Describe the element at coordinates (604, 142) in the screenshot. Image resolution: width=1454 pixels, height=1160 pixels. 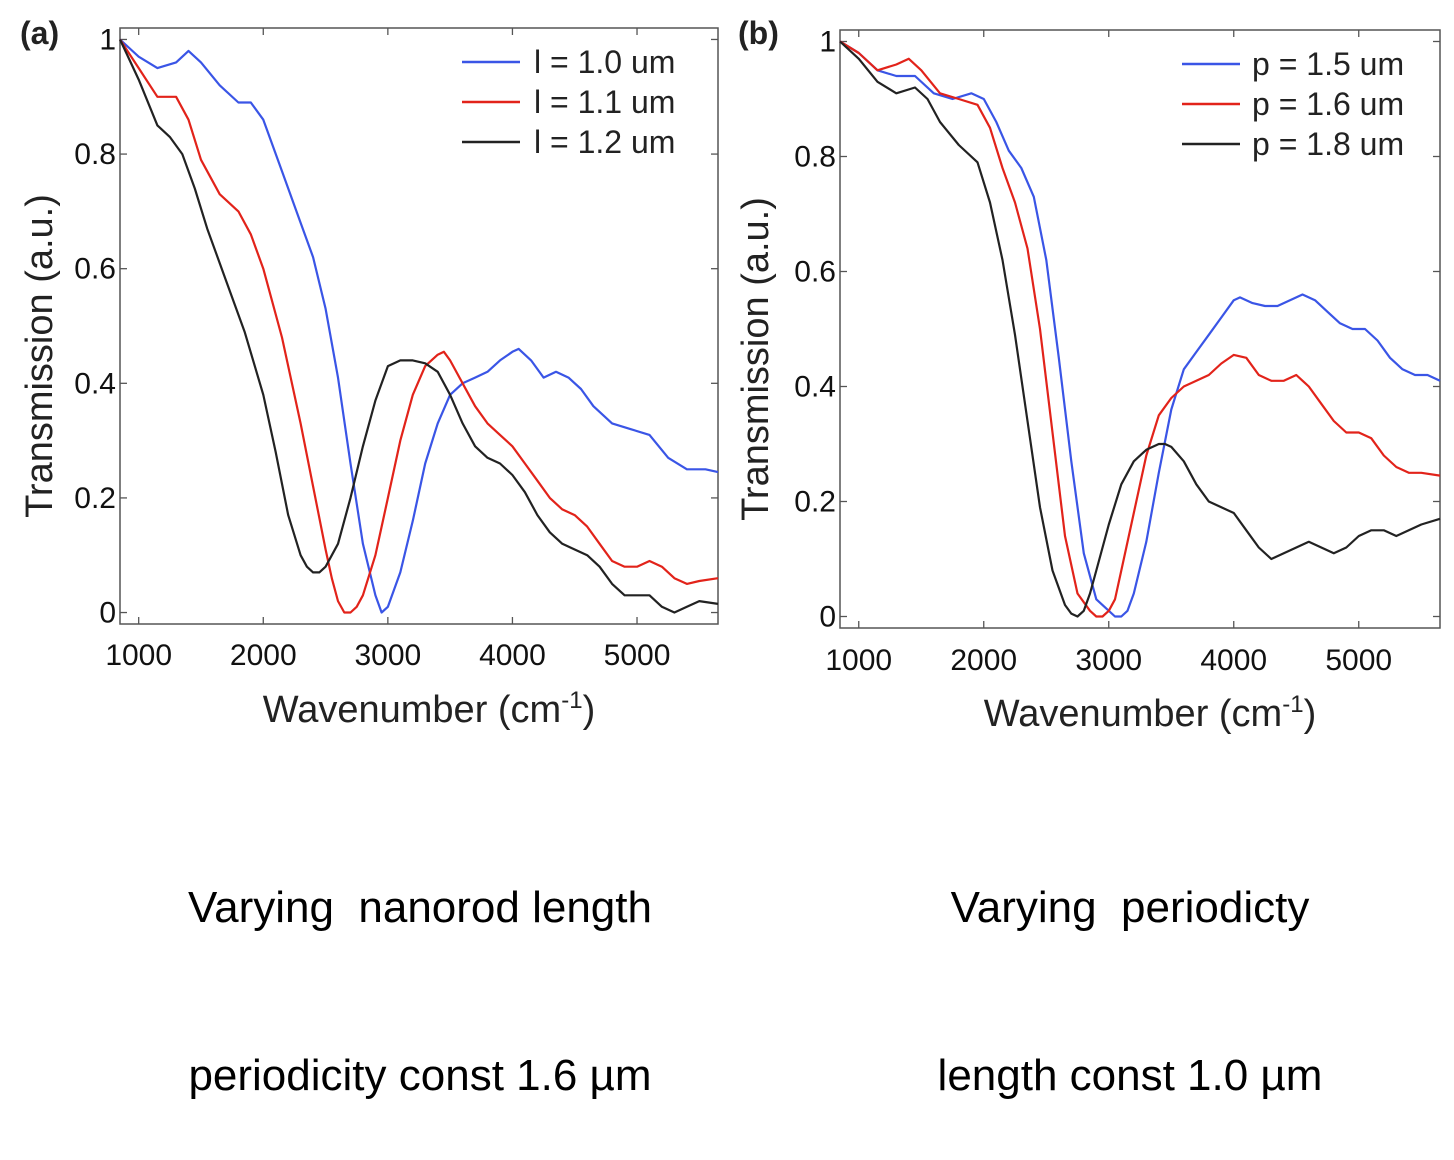
I see `legend-label: l = 1.2 um` at that location.